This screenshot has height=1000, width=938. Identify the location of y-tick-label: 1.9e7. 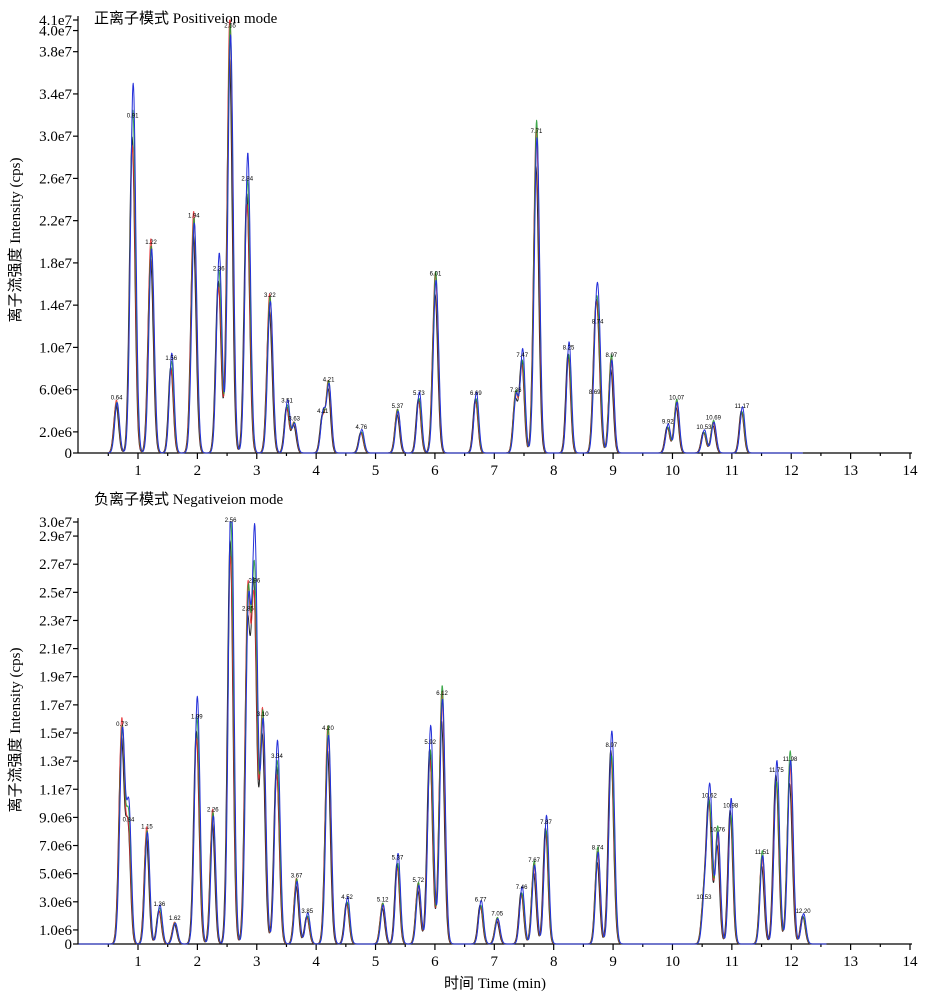
(55, 678).